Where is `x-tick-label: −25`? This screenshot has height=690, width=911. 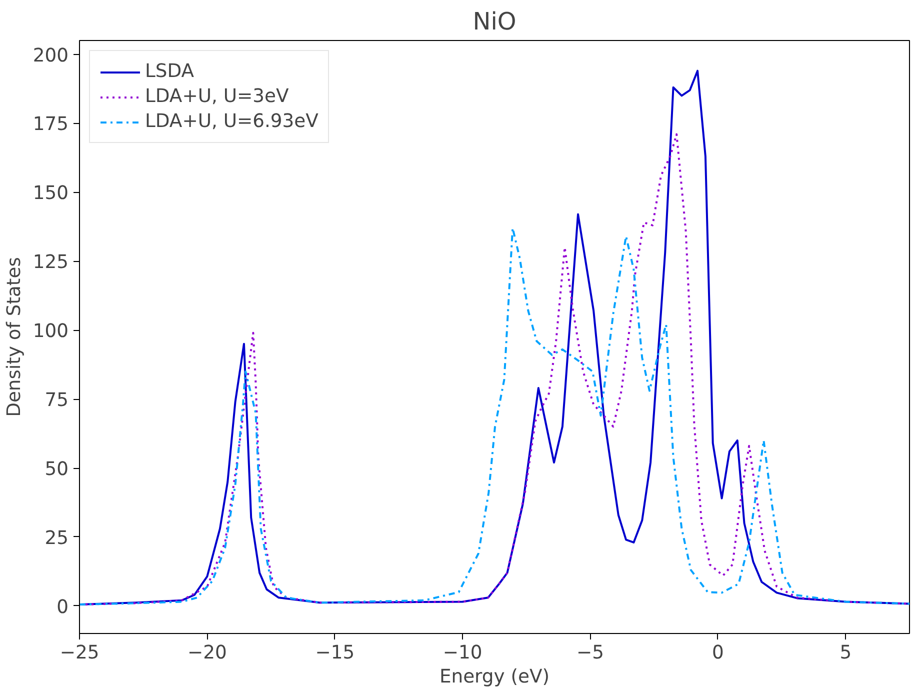 x-tick-label: −25 is located at coordinates (80, 653).